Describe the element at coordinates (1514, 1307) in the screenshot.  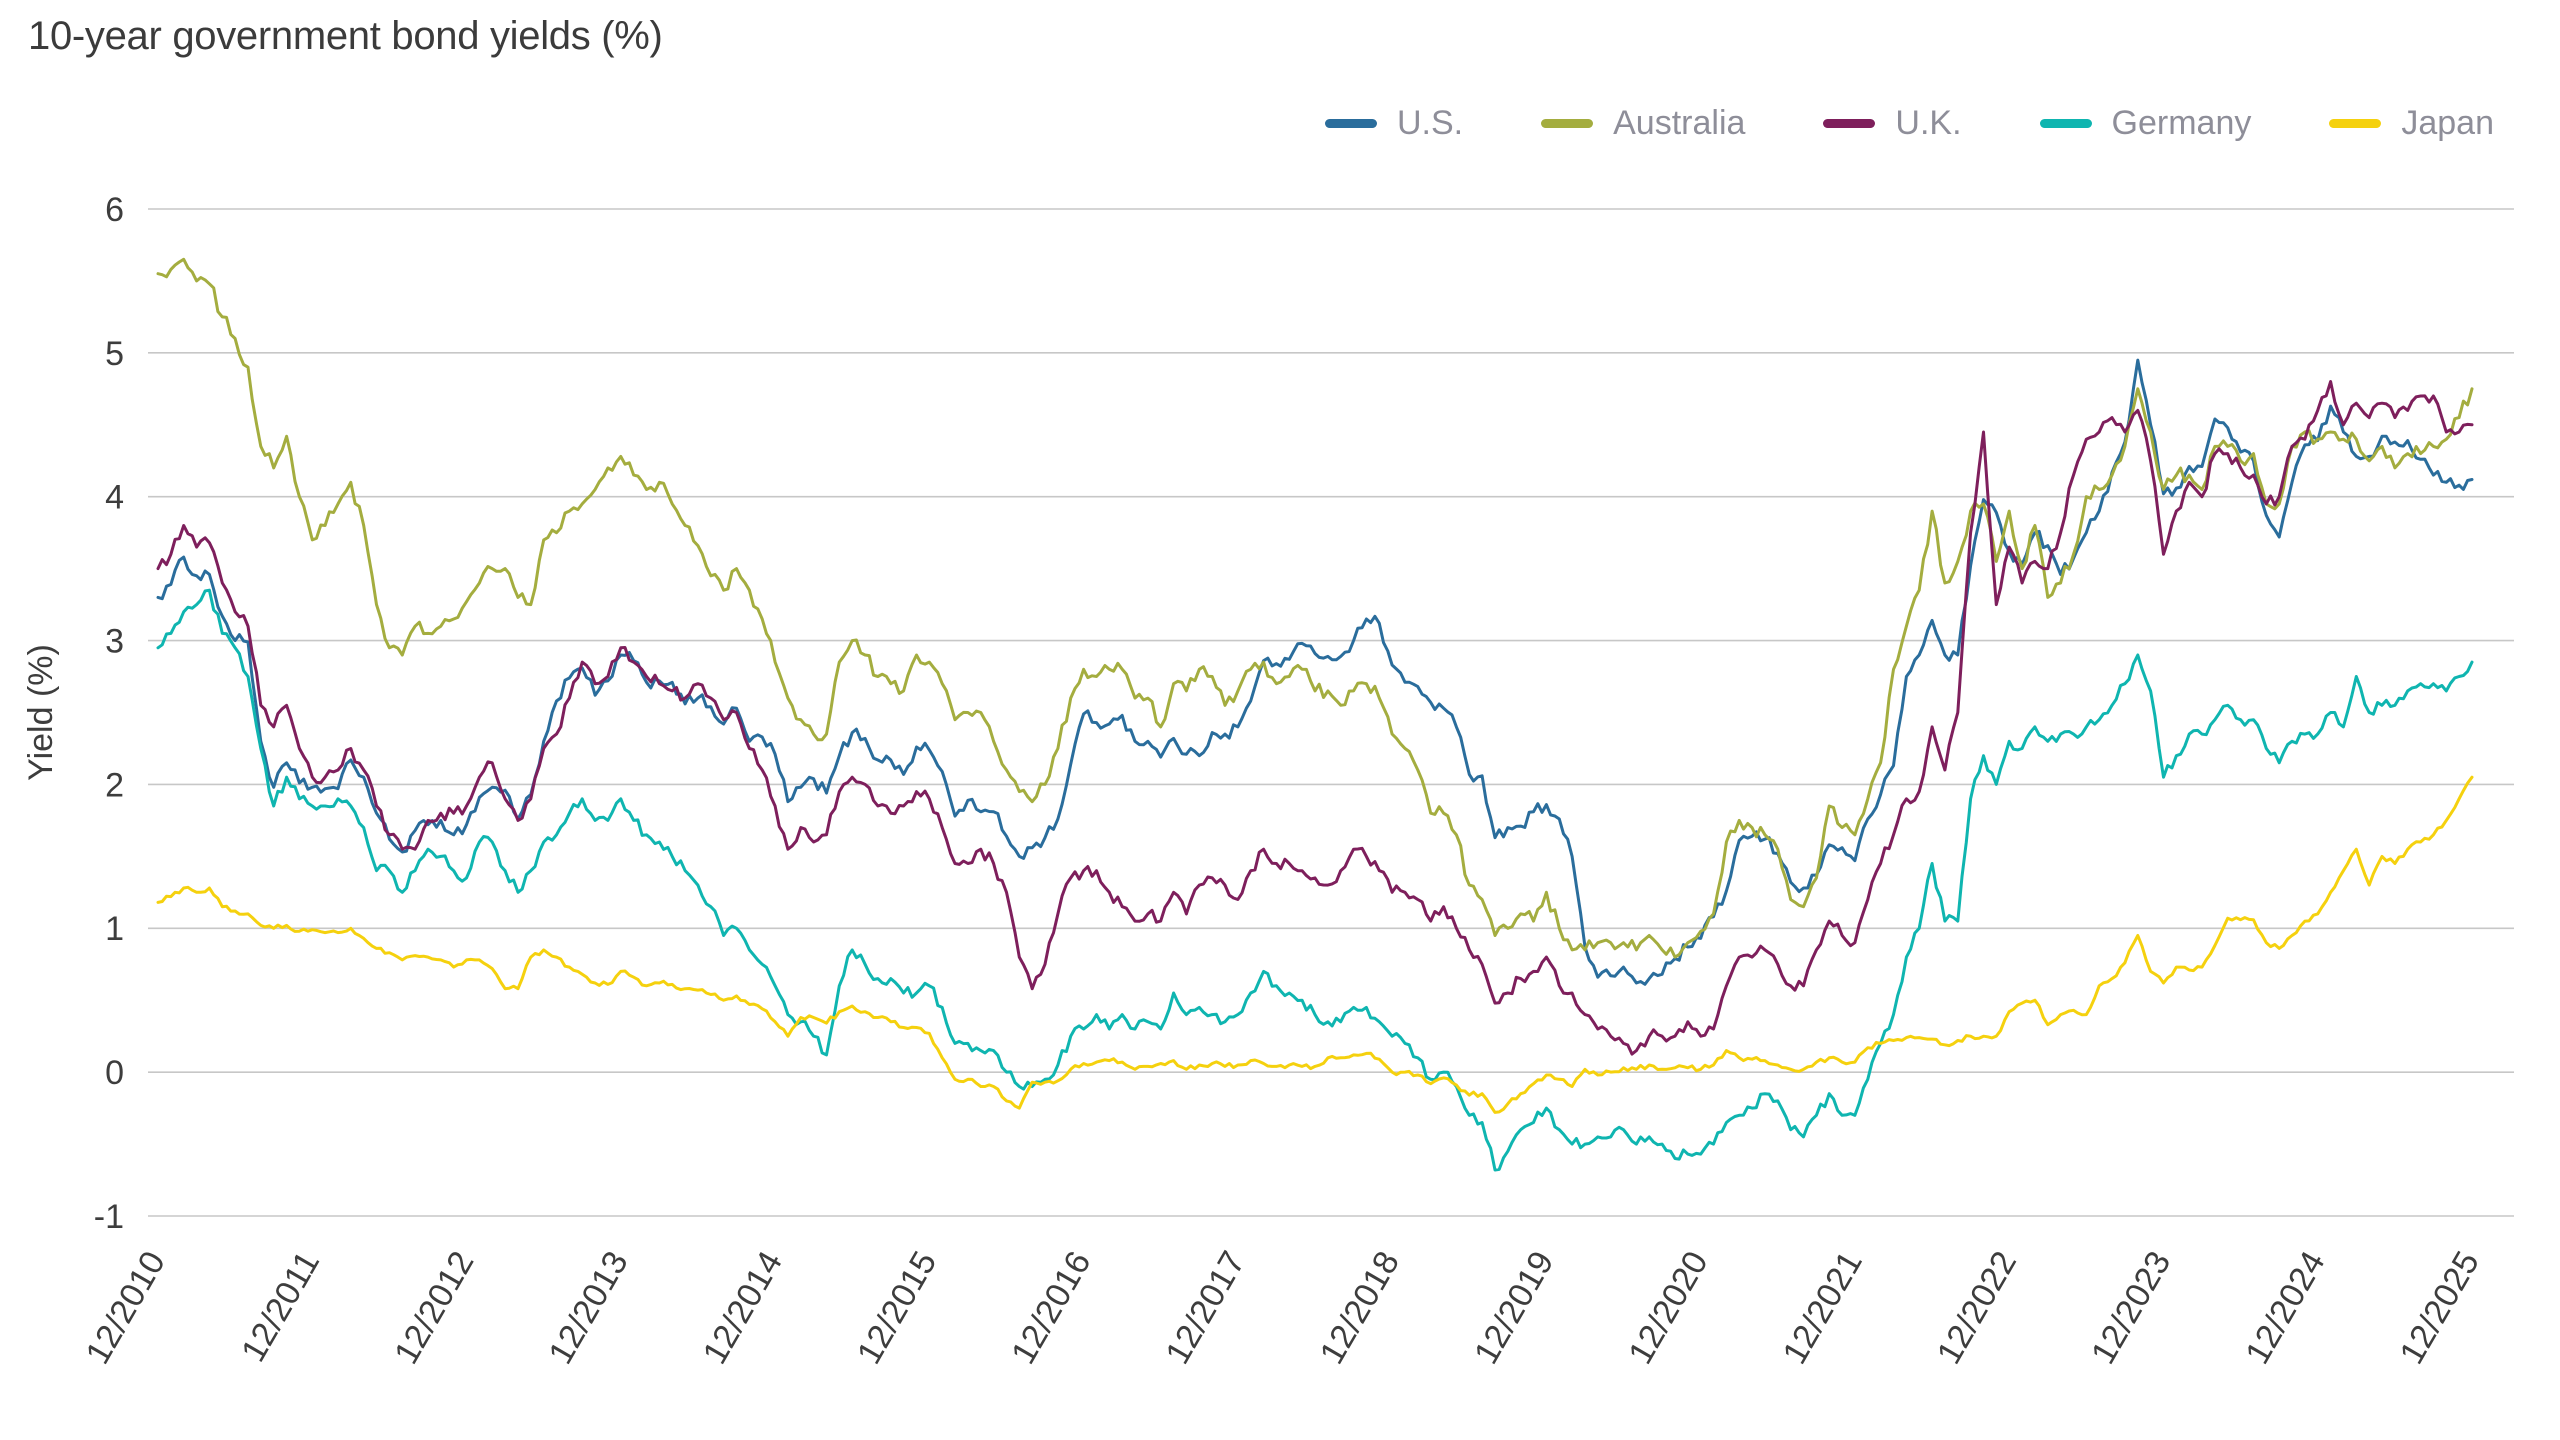
I see `x-tick-label: 12/2019` at that location.